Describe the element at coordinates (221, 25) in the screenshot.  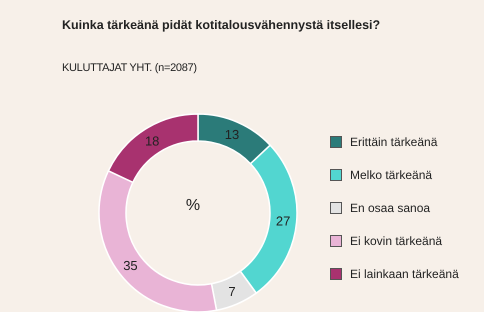
I see `chart-title: Kuinka tärkeänä pidät kotitalousvähennystä itsellesi?` at that location.